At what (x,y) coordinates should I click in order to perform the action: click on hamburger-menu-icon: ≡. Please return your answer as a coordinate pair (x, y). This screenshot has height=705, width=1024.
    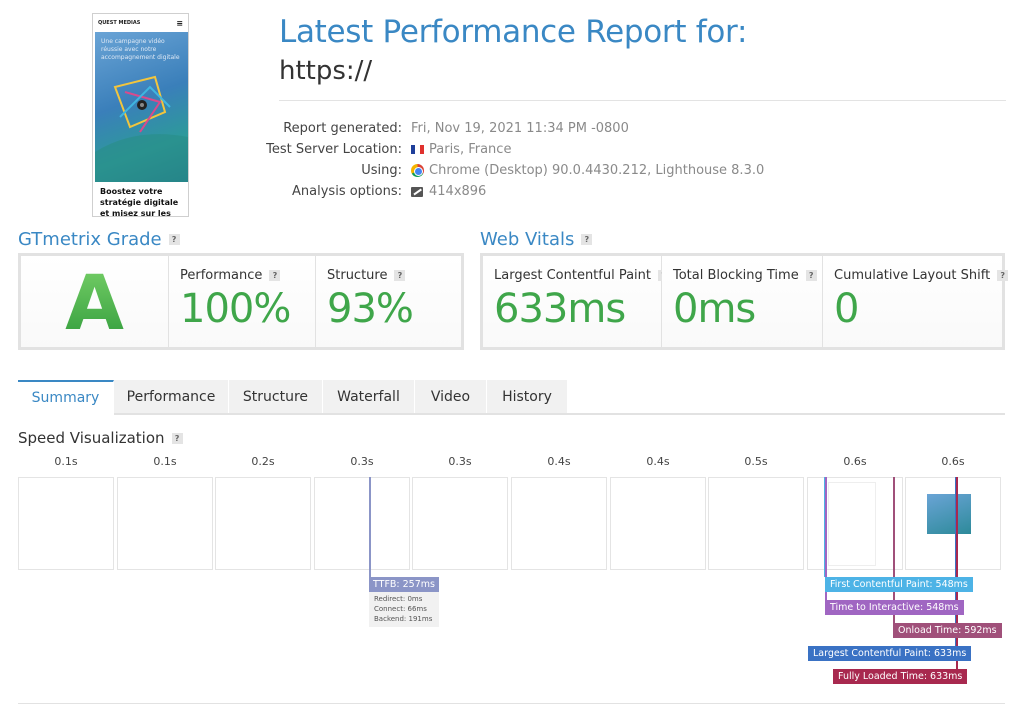
    Looking at the image, I should click on (179, 23).